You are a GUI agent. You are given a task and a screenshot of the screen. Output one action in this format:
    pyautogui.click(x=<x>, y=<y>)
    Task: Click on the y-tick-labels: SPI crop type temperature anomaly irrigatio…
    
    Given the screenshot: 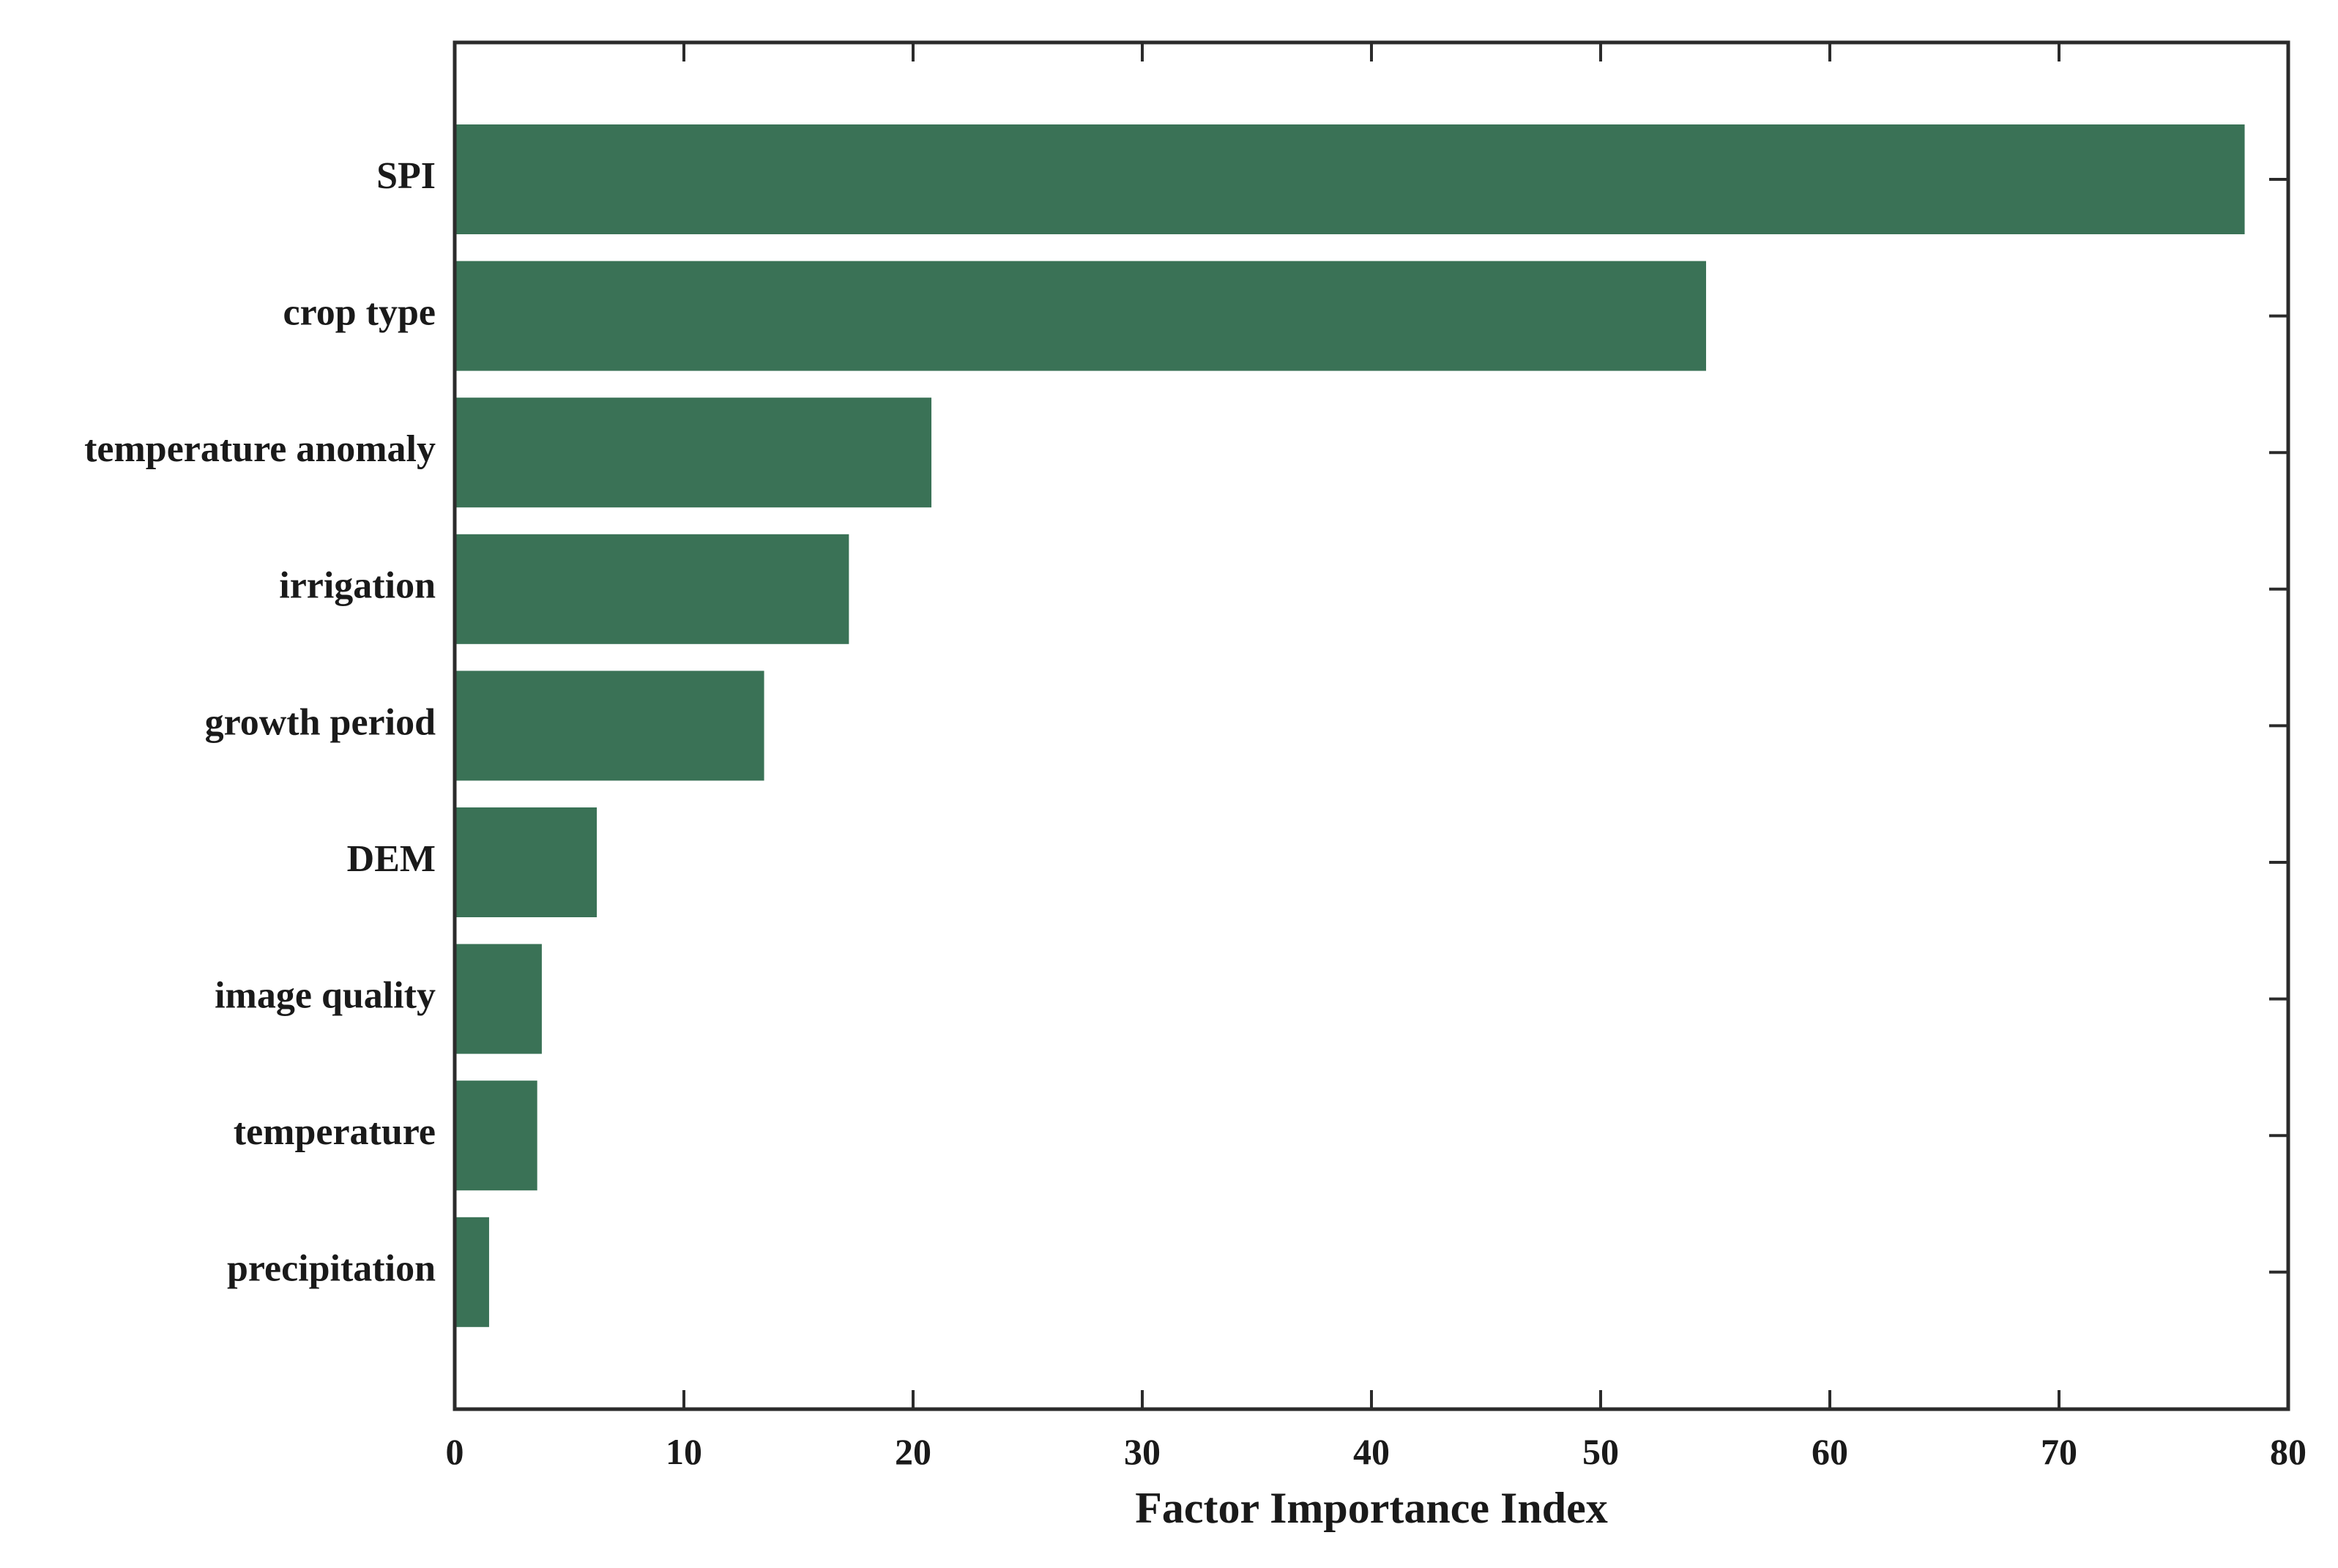 What is the action you would take?
    pyautogui.click(x=260, y=722)
    